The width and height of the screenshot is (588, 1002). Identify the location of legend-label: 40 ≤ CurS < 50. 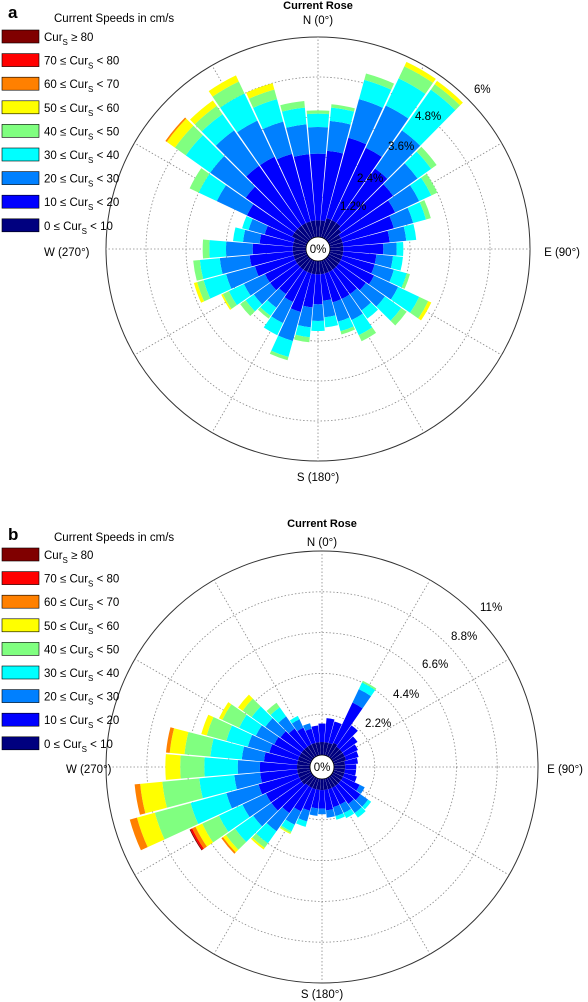
(81, 651).